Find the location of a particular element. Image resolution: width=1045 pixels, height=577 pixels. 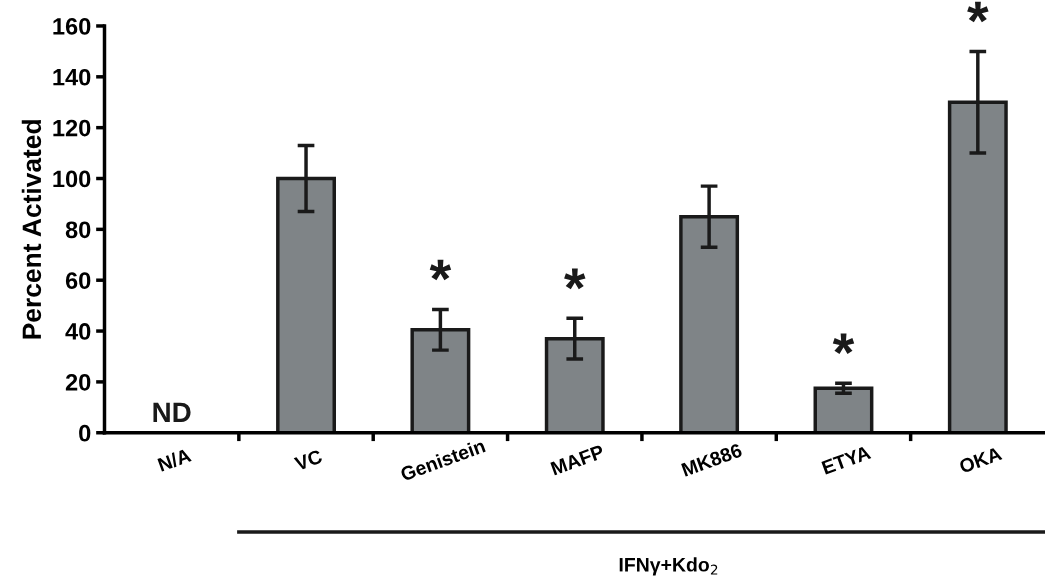

annotation: ND is located at coordinates (172, 412).